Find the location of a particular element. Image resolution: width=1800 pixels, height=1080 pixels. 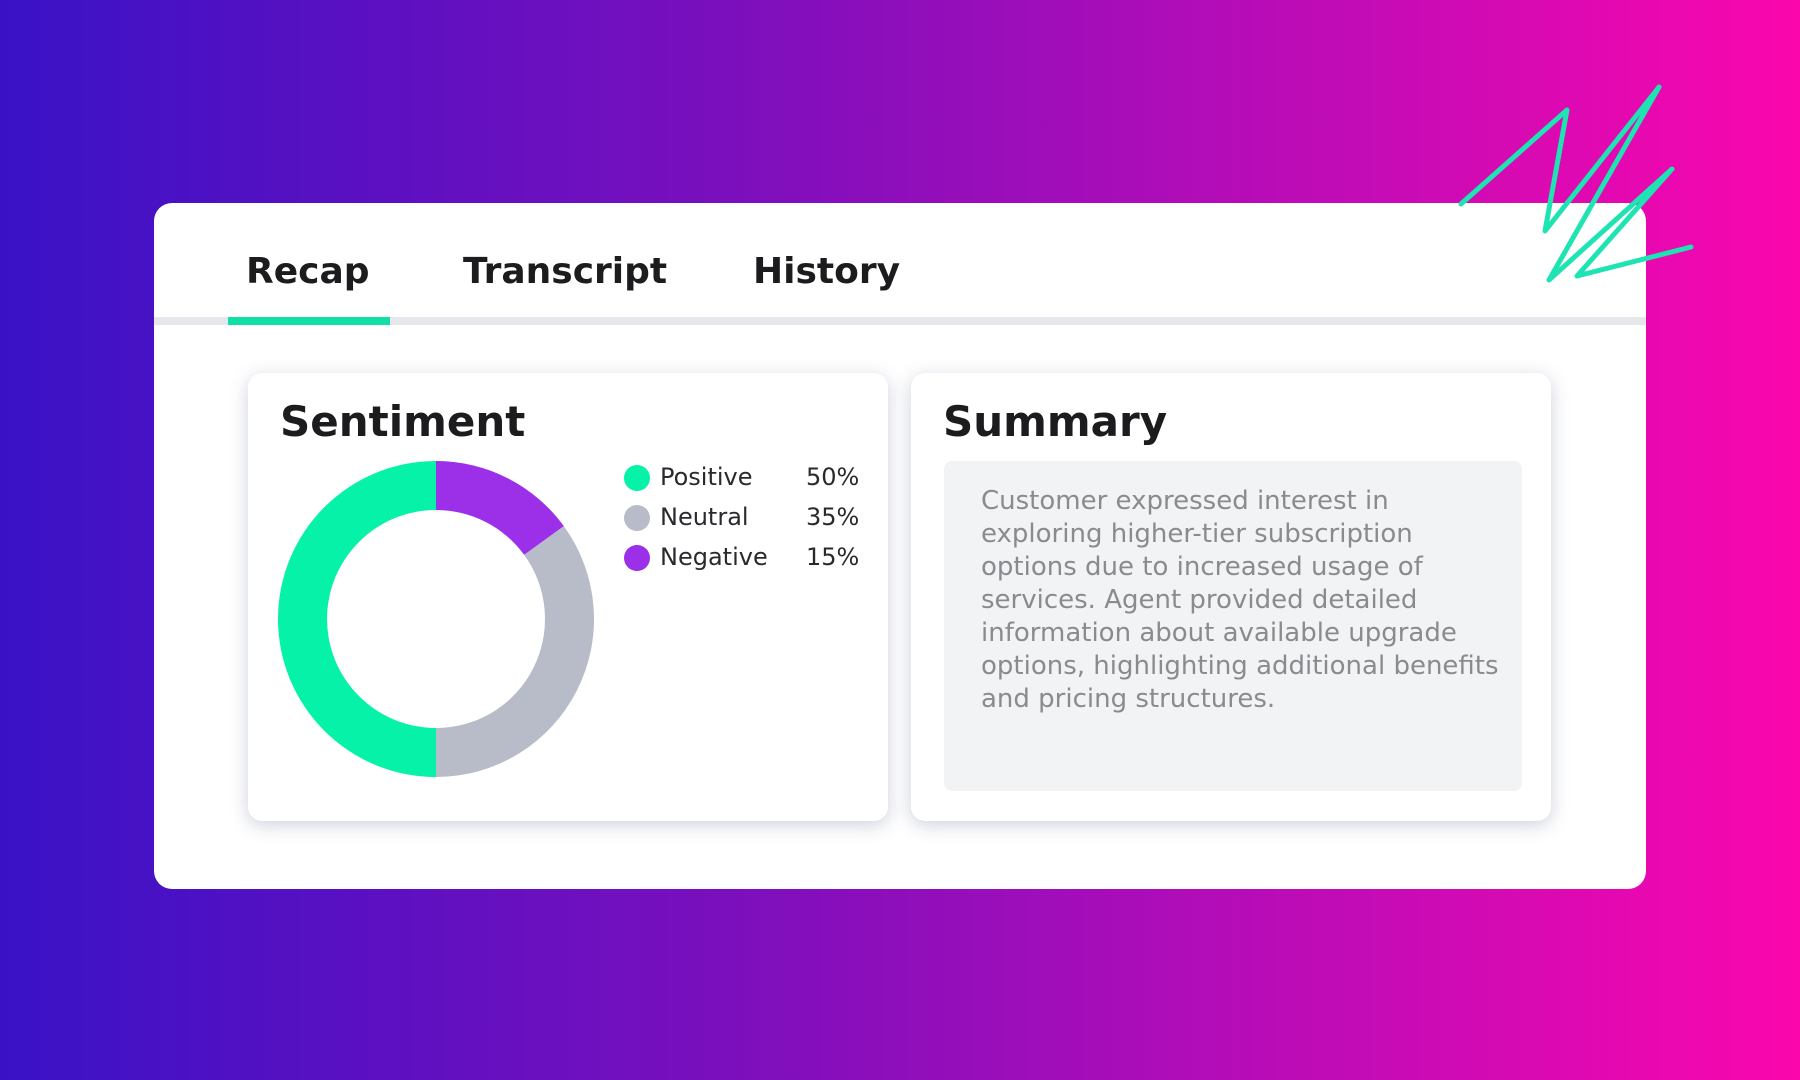

legend-dot-positive is located at coordinates (637, 478).